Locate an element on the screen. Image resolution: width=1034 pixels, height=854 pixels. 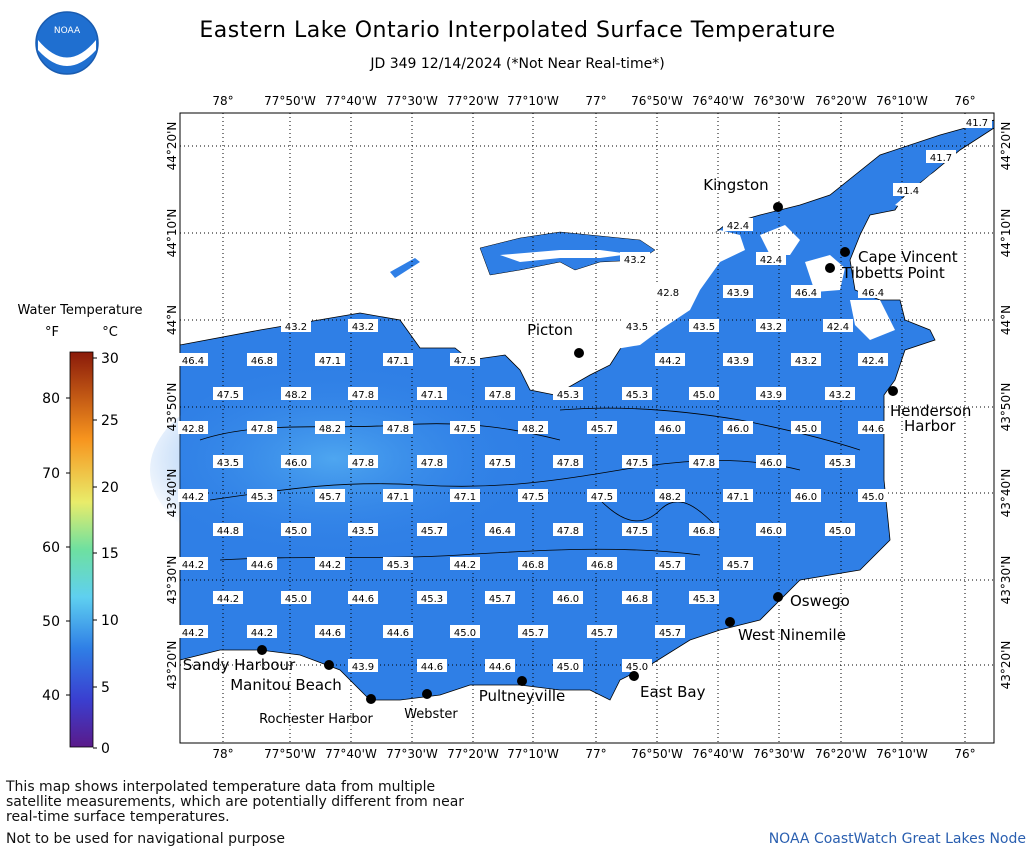
place-picton: Picton is located at coordinates (555, 339).